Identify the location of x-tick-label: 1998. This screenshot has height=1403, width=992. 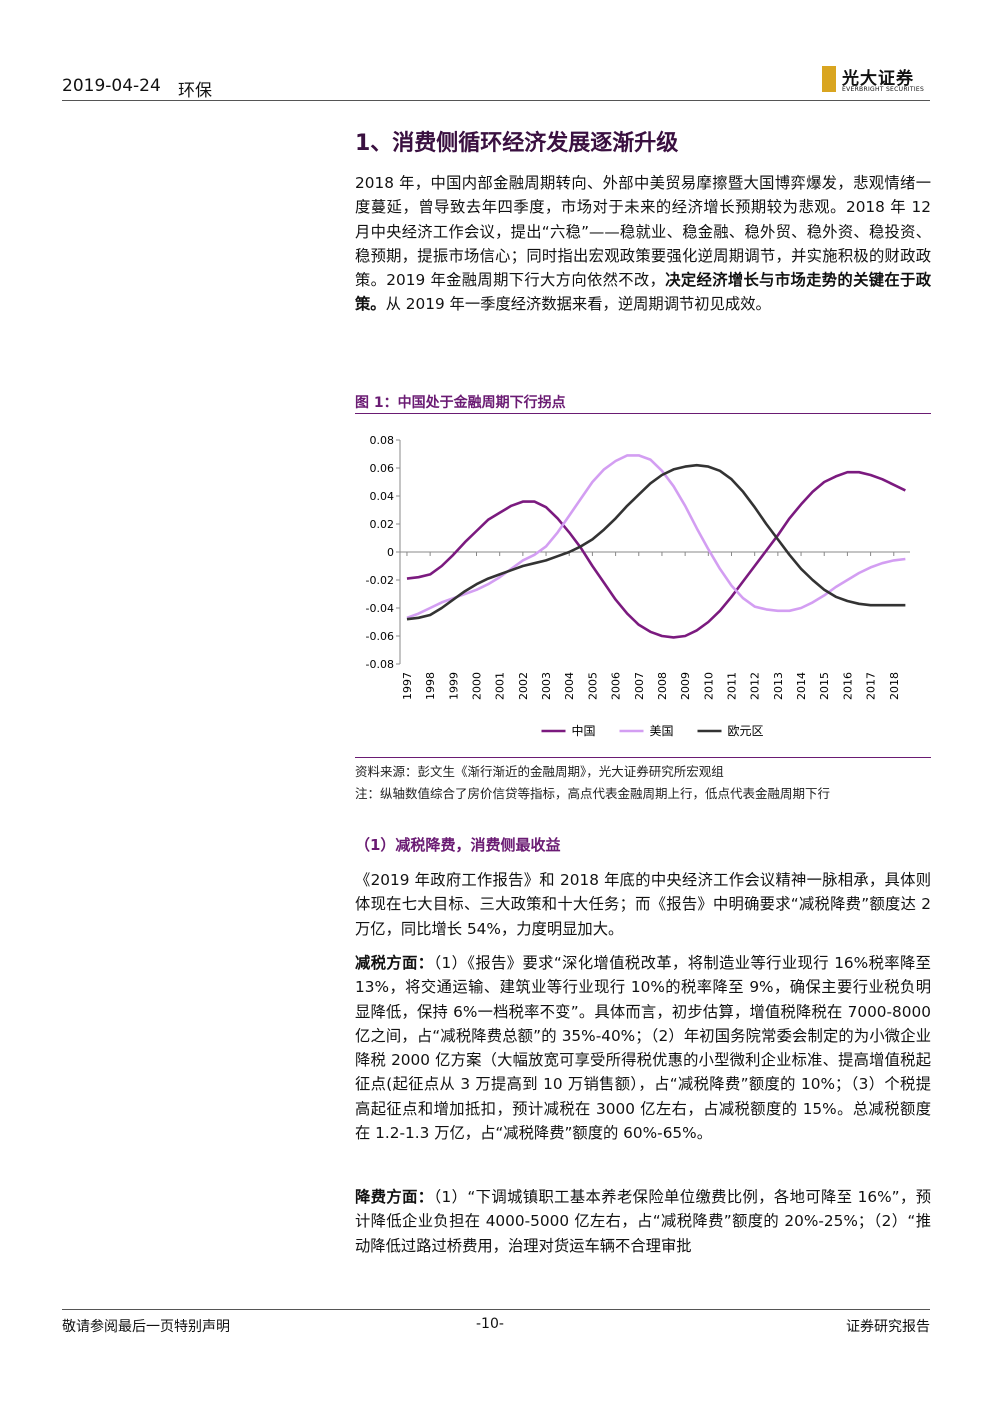
(430, 686).